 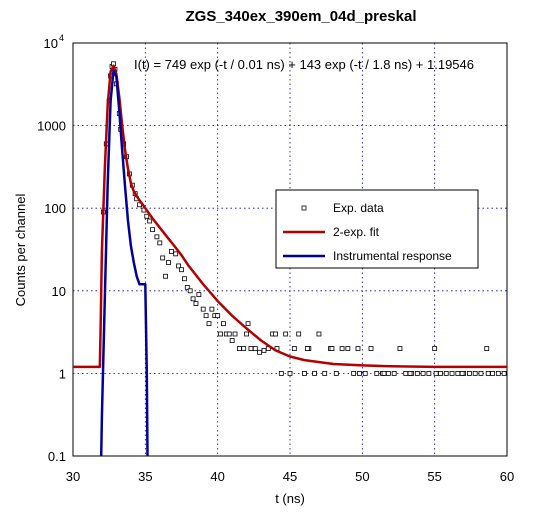 I want to click on y-tick-label: 10 4, so click(x=54, y=42).